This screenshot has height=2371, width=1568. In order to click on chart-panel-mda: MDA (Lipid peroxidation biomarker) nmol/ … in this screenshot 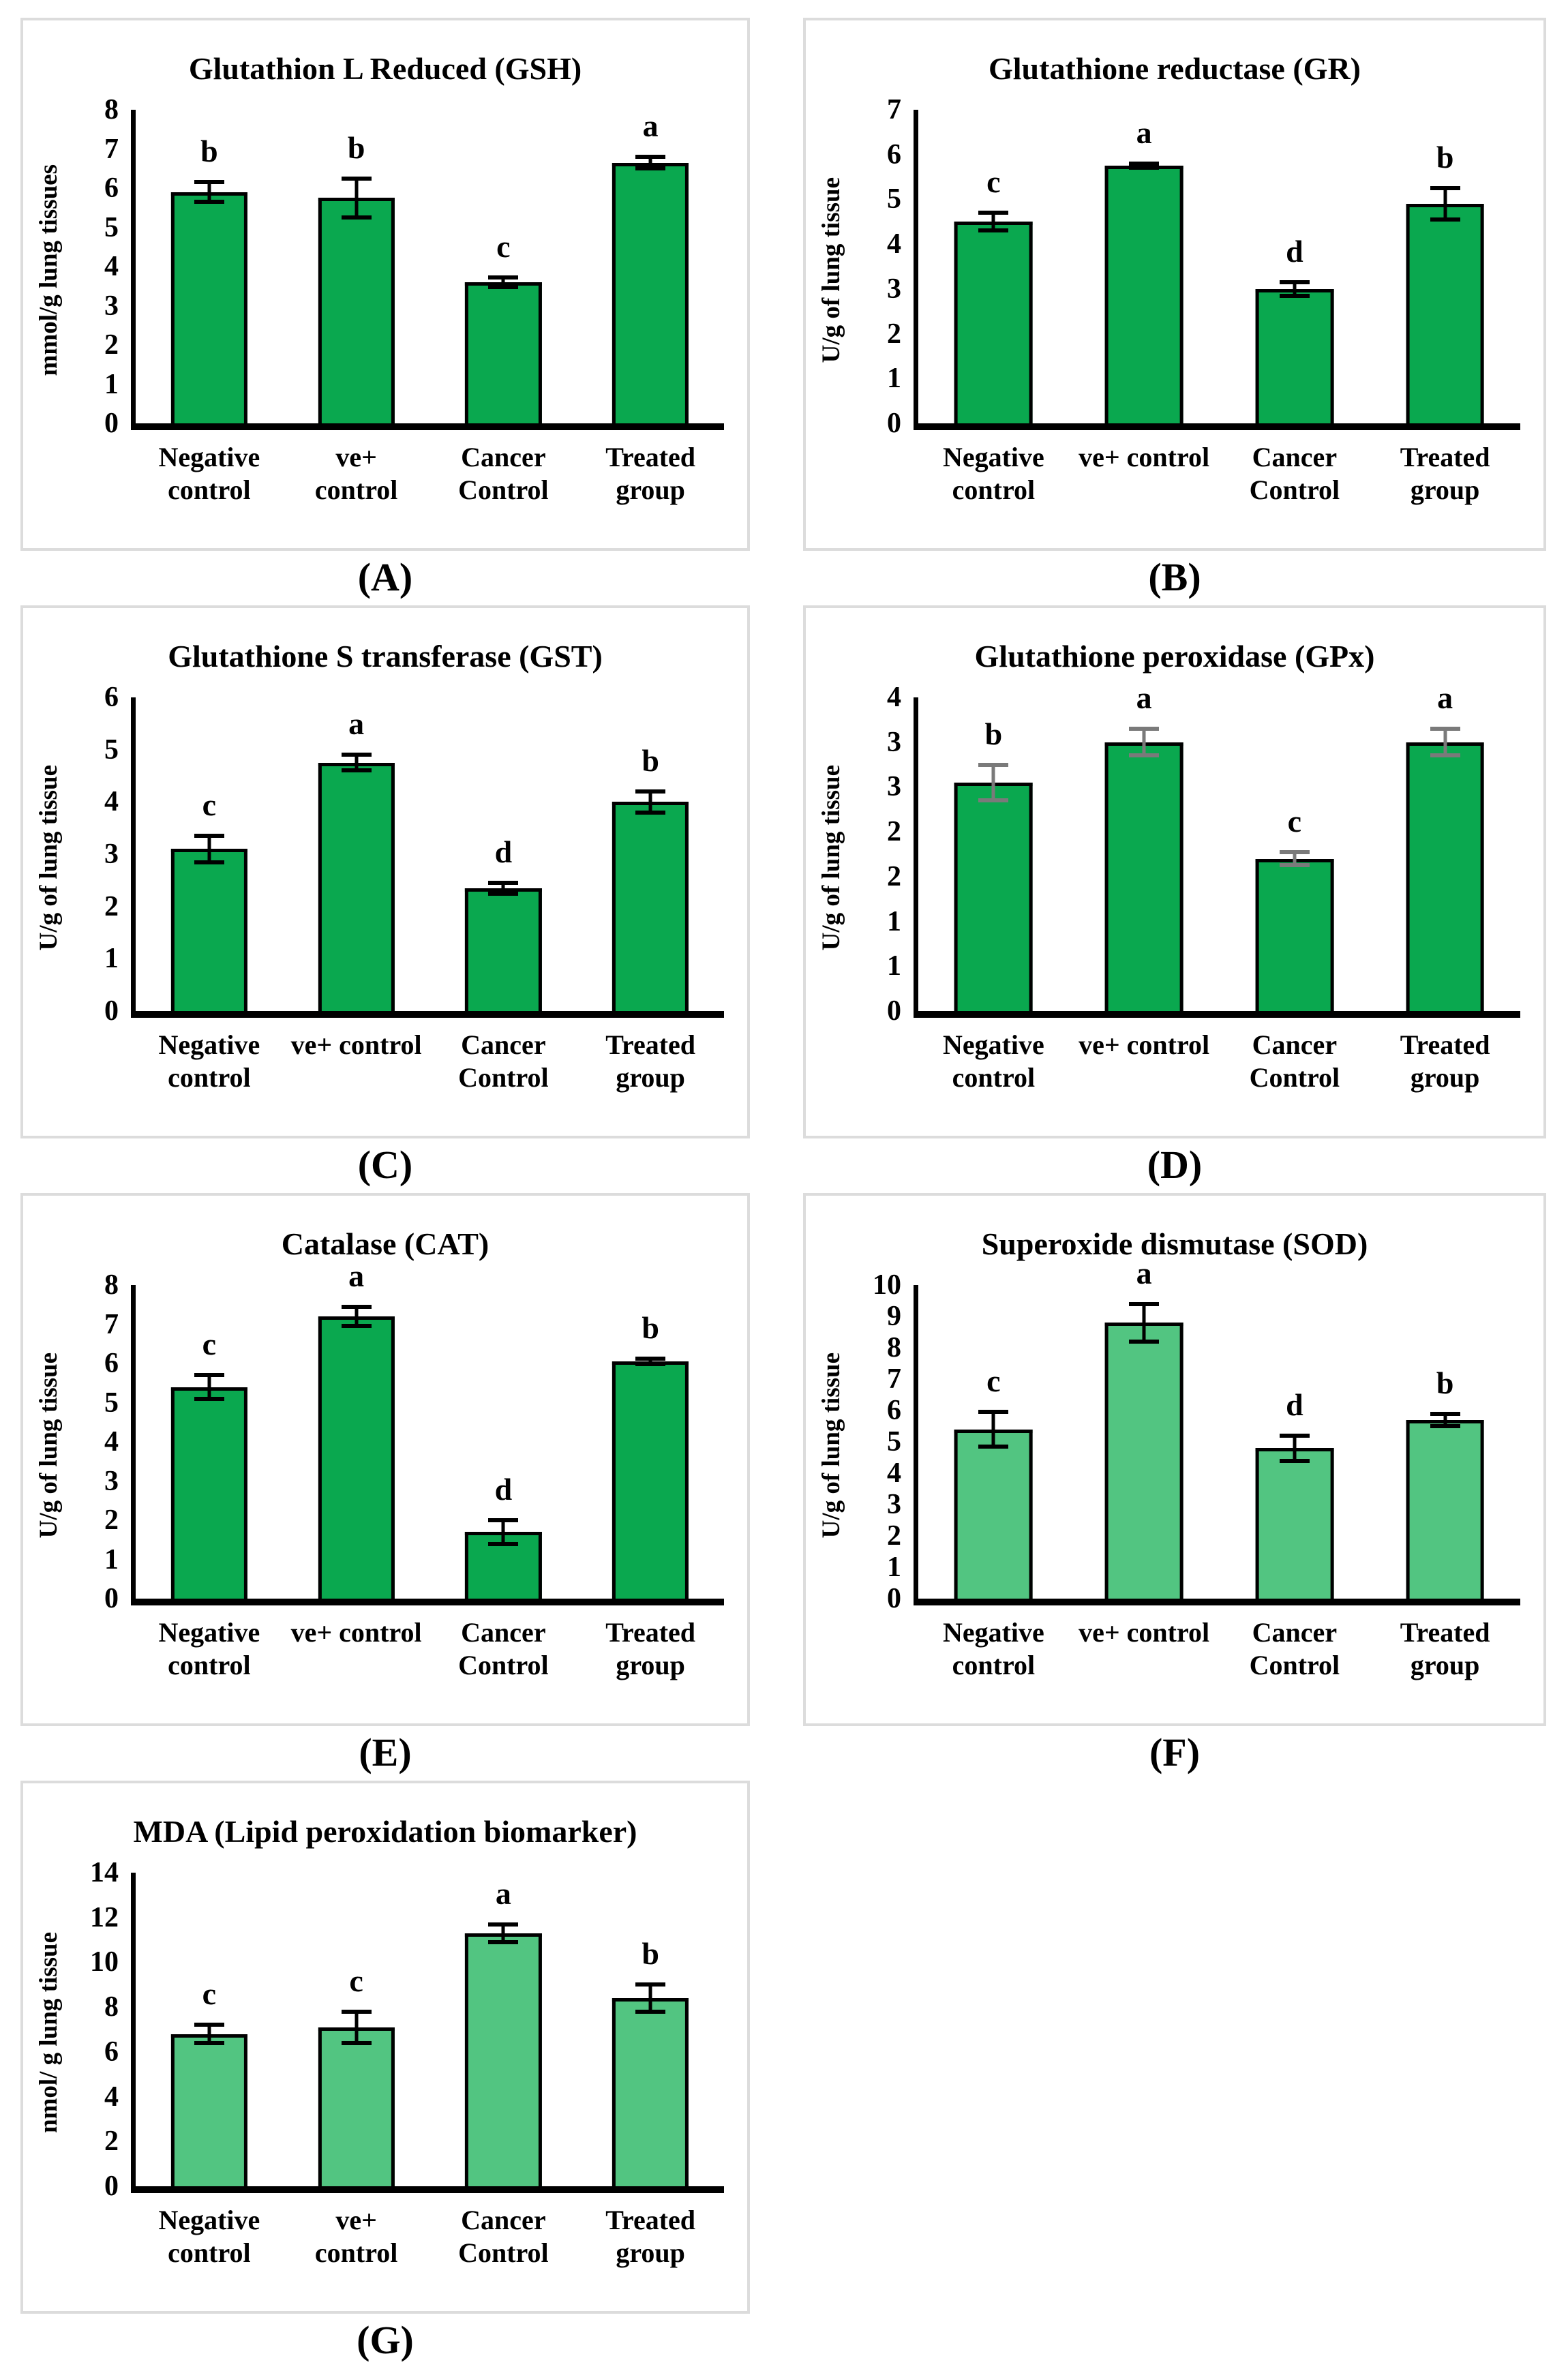, I will do `click(385, 2047)`.